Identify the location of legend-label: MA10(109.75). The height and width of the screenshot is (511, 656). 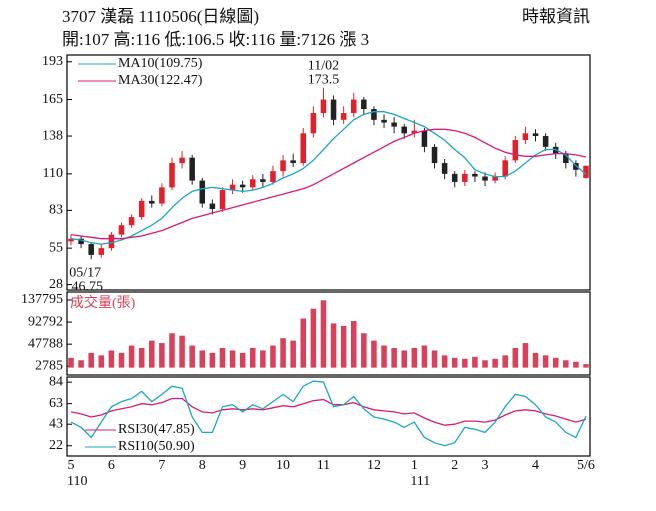
(160, 63).